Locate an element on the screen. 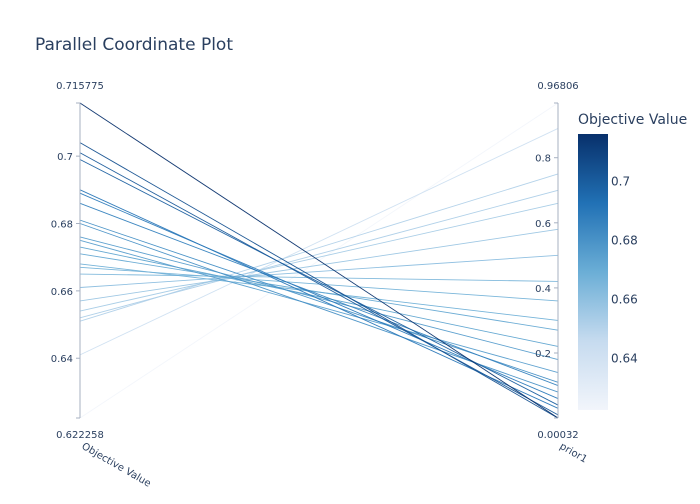 This screenshot has width=700, height=504. axis-min-label: 0.622258 is located at coordinates (80, 435).